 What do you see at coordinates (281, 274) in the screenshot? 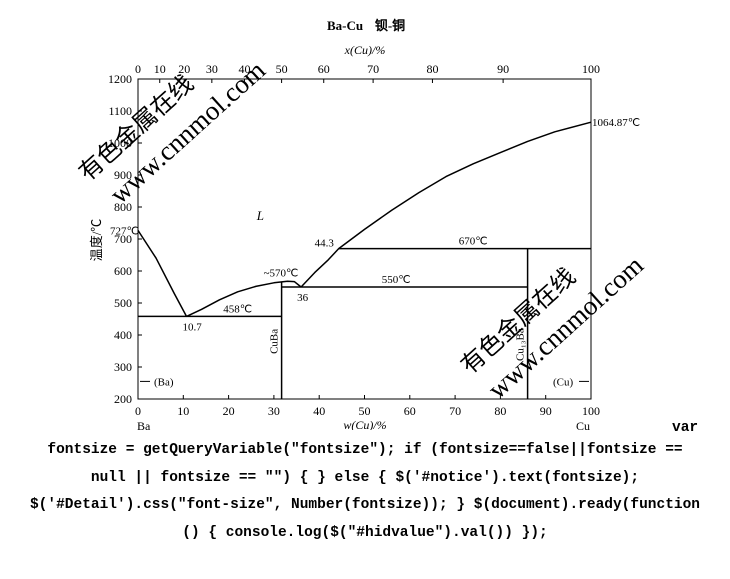
I see `annotation-label: ~570℃` at bounding box center [281, 274].